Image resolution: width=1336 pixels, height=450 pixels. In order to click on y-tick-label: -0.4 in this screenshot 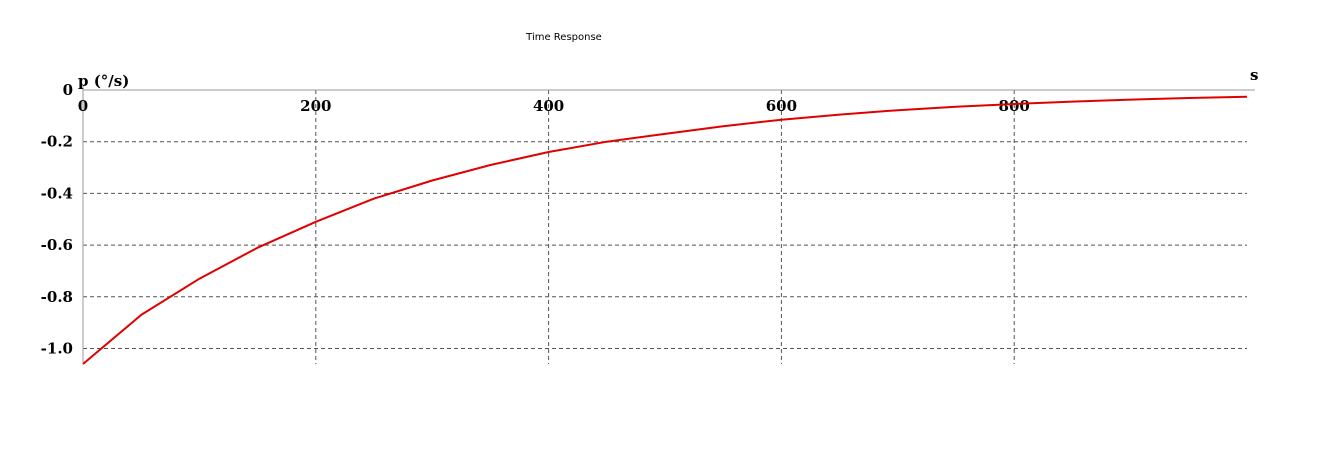, I will do `click(57, 193)`.